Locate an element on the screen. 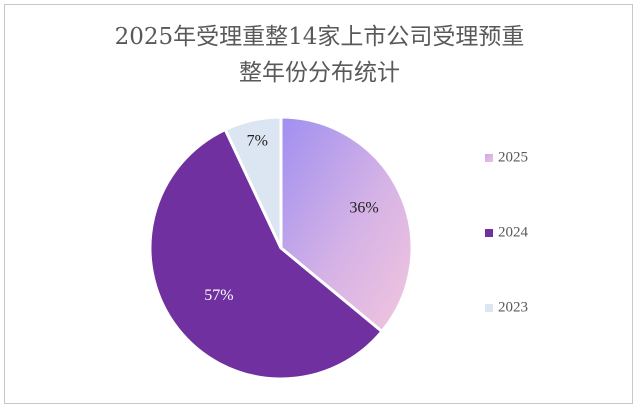  legend-swatch-2023 is located at coordinates (489, 308).